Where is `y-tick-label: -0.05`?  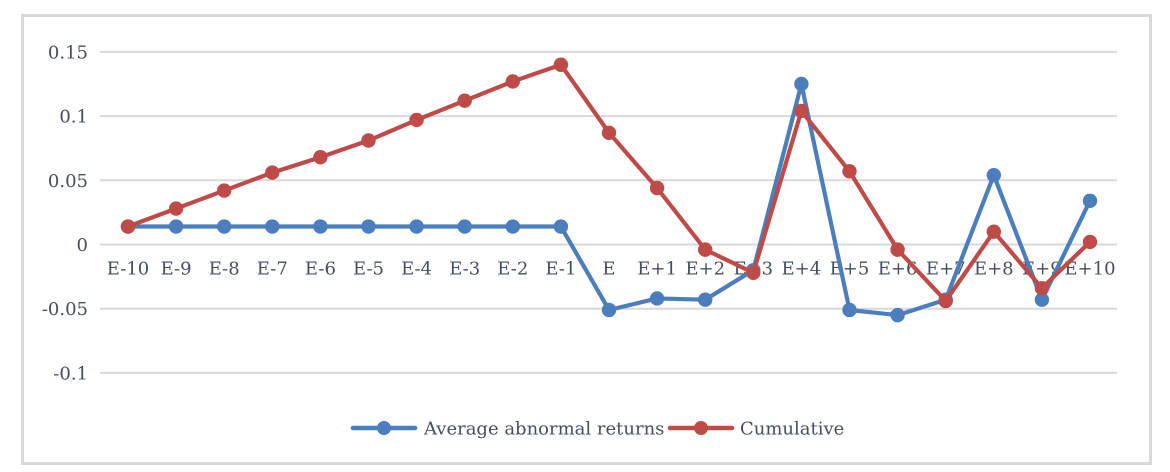
y-tick-label: -0.05 is located at coordinates (65, 309).